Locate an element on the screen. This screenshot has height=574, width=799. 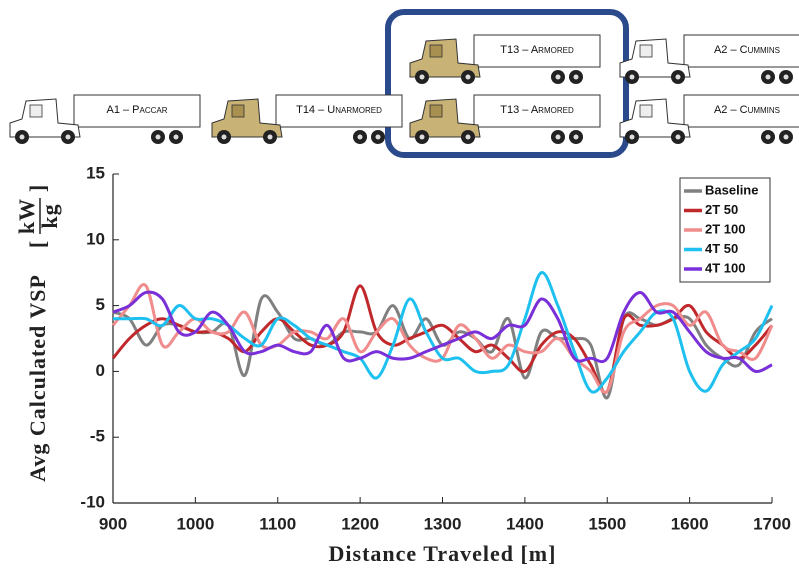
x-tick-label: 1100 is located at coordinates (277, 523).